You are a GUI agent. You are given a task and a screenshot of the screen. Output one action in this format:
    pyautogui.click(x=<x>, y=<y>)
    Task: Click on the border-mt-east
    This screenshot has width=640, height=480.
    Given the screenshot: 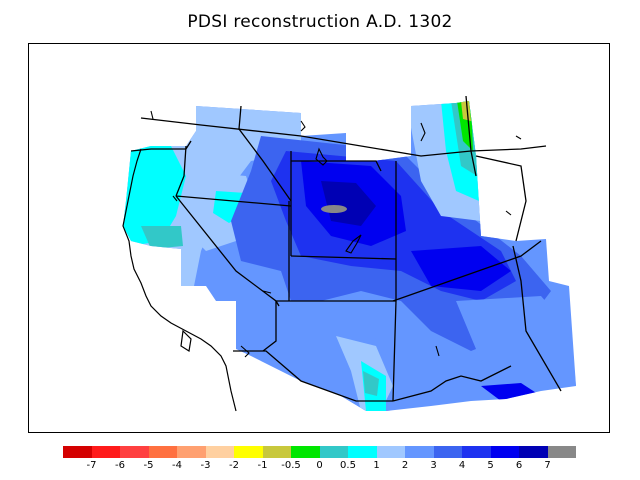 What is the action you would take?
    pyautogui.click(x=471, y=136)
    